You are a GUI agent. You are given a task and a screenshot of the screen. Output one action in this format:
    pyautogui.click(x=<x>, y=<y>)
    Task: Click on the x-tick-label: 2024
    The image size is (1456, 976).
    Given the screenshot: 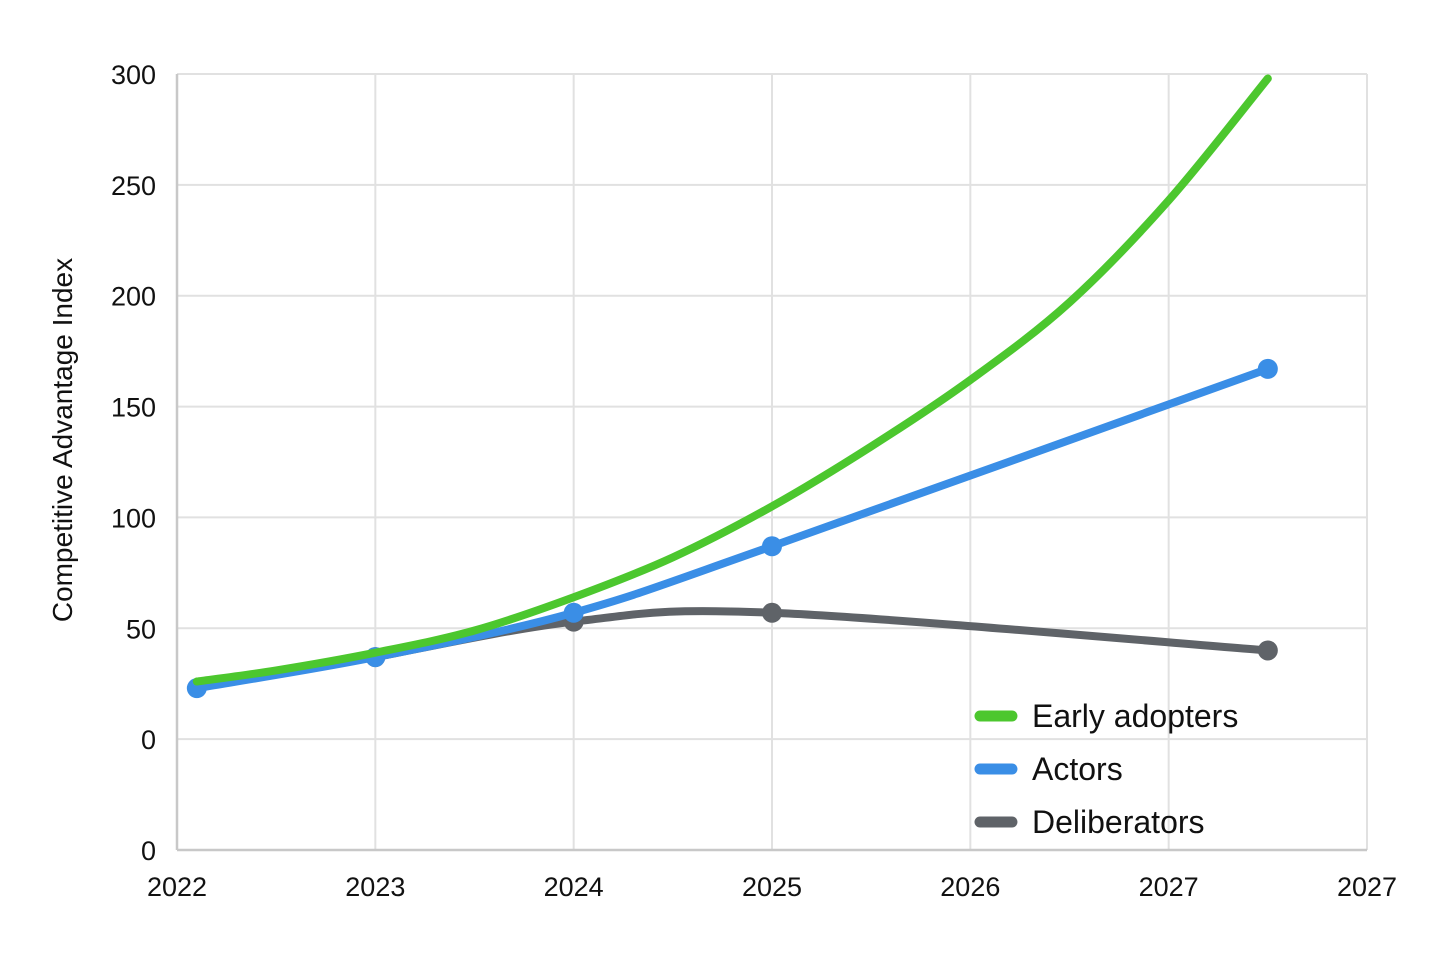 What is the action you would take?
    pyautogui.click(x=574, y=887)
    